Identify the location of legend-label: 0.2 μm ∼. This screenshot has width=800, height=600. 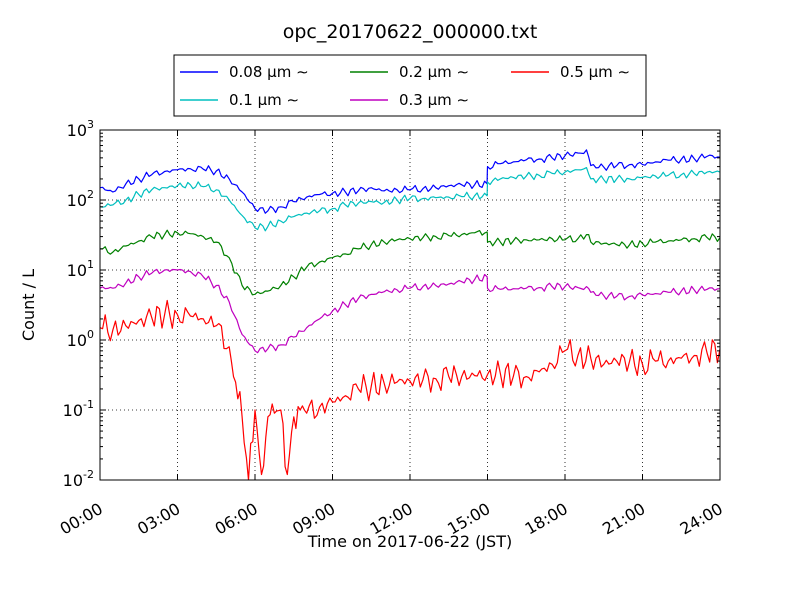
(434, 72).